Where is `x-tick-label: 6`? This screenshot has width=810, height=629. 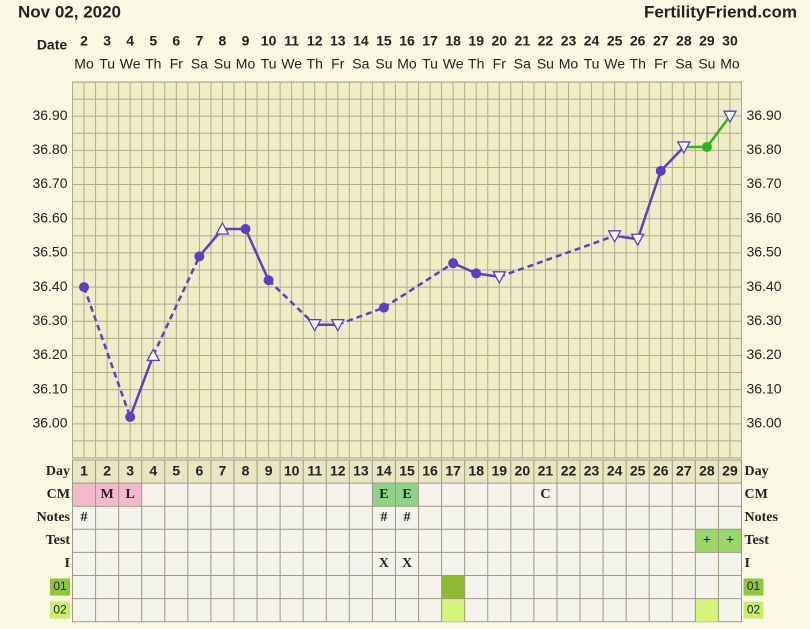 x-tick-label: 6 is located at coordinates (176, 41).